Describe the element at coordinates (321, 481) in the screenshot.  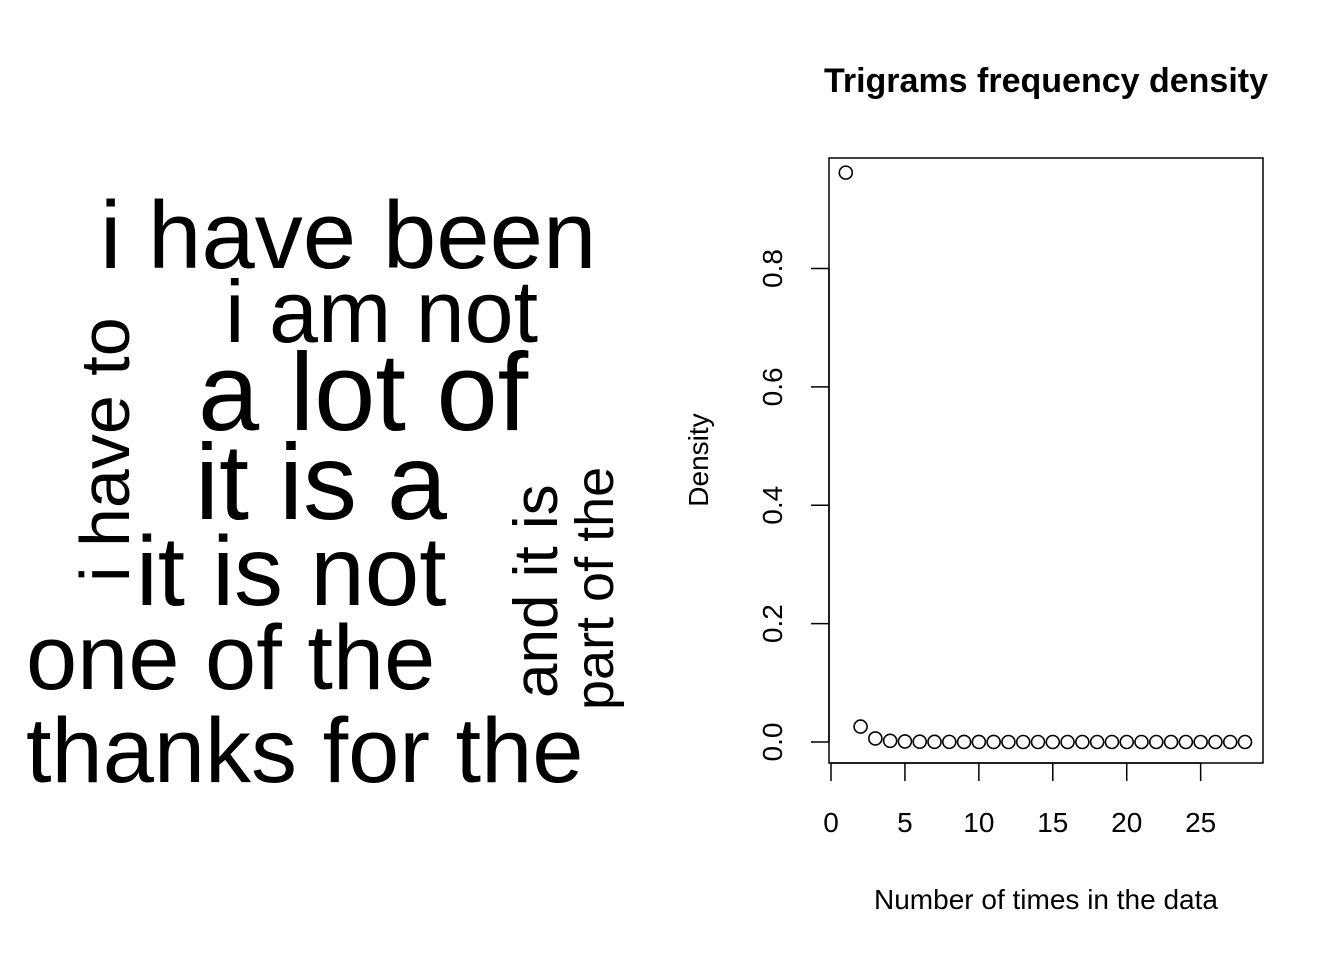
I see `cloud-word: it is a` at that location.